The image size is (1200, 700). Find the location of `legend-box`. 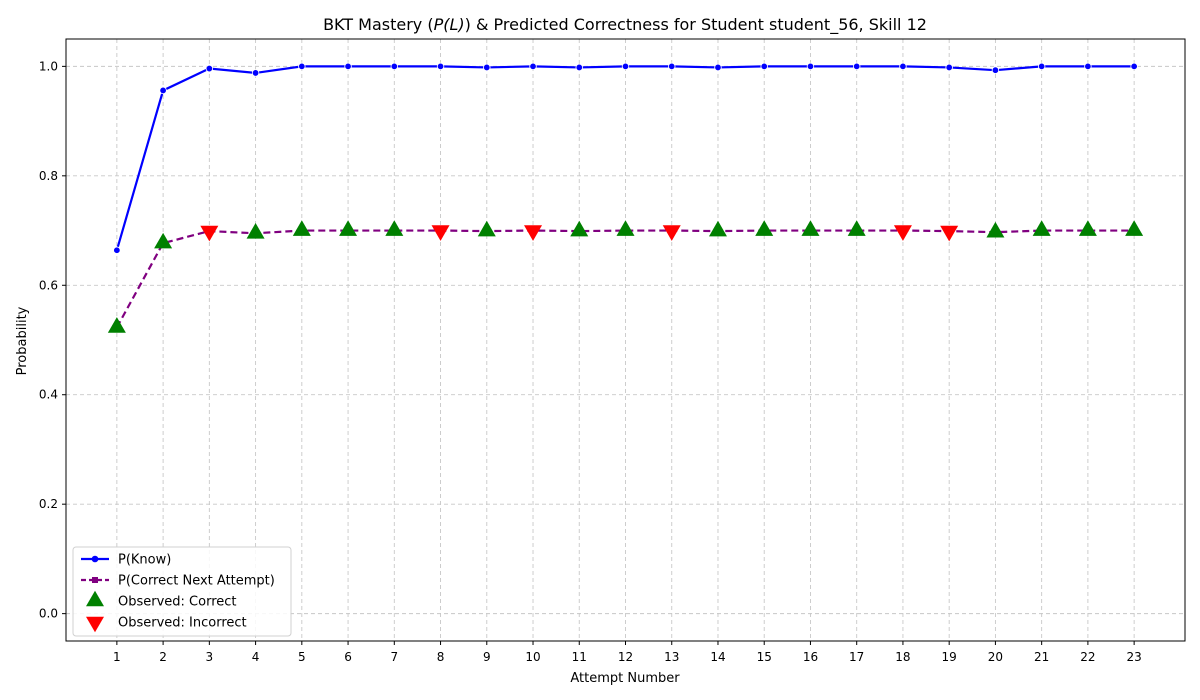

legend-box is located at coordinates (182, 591).